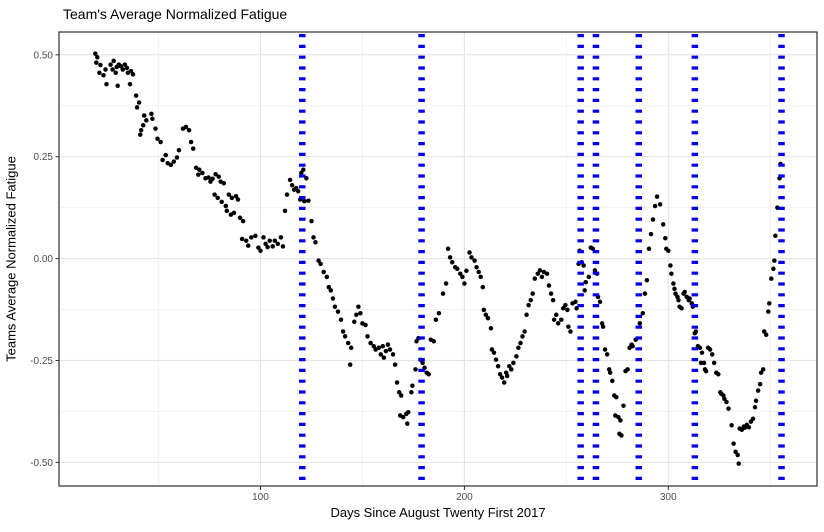  What do you see at coordinates (44, 55) in the screenshot?
I see `y-tick-label: 0.50` at bounding box center [44, 55].